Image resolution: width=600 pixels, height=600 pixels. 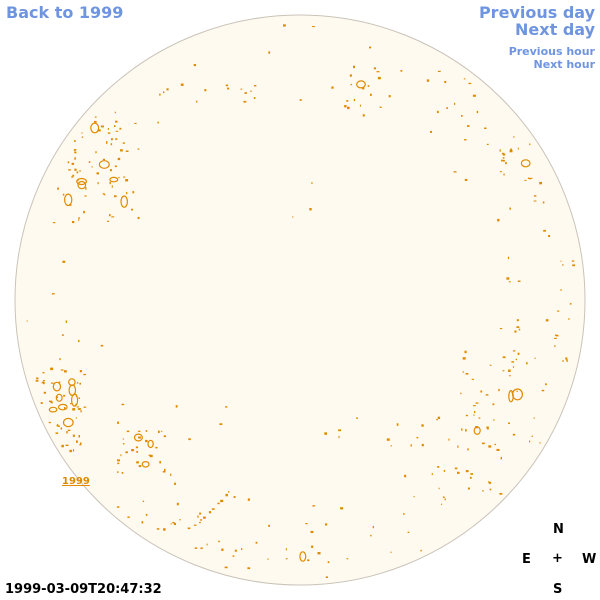 I want to click on next-day-link: Next day, so click(x=555, y=29).